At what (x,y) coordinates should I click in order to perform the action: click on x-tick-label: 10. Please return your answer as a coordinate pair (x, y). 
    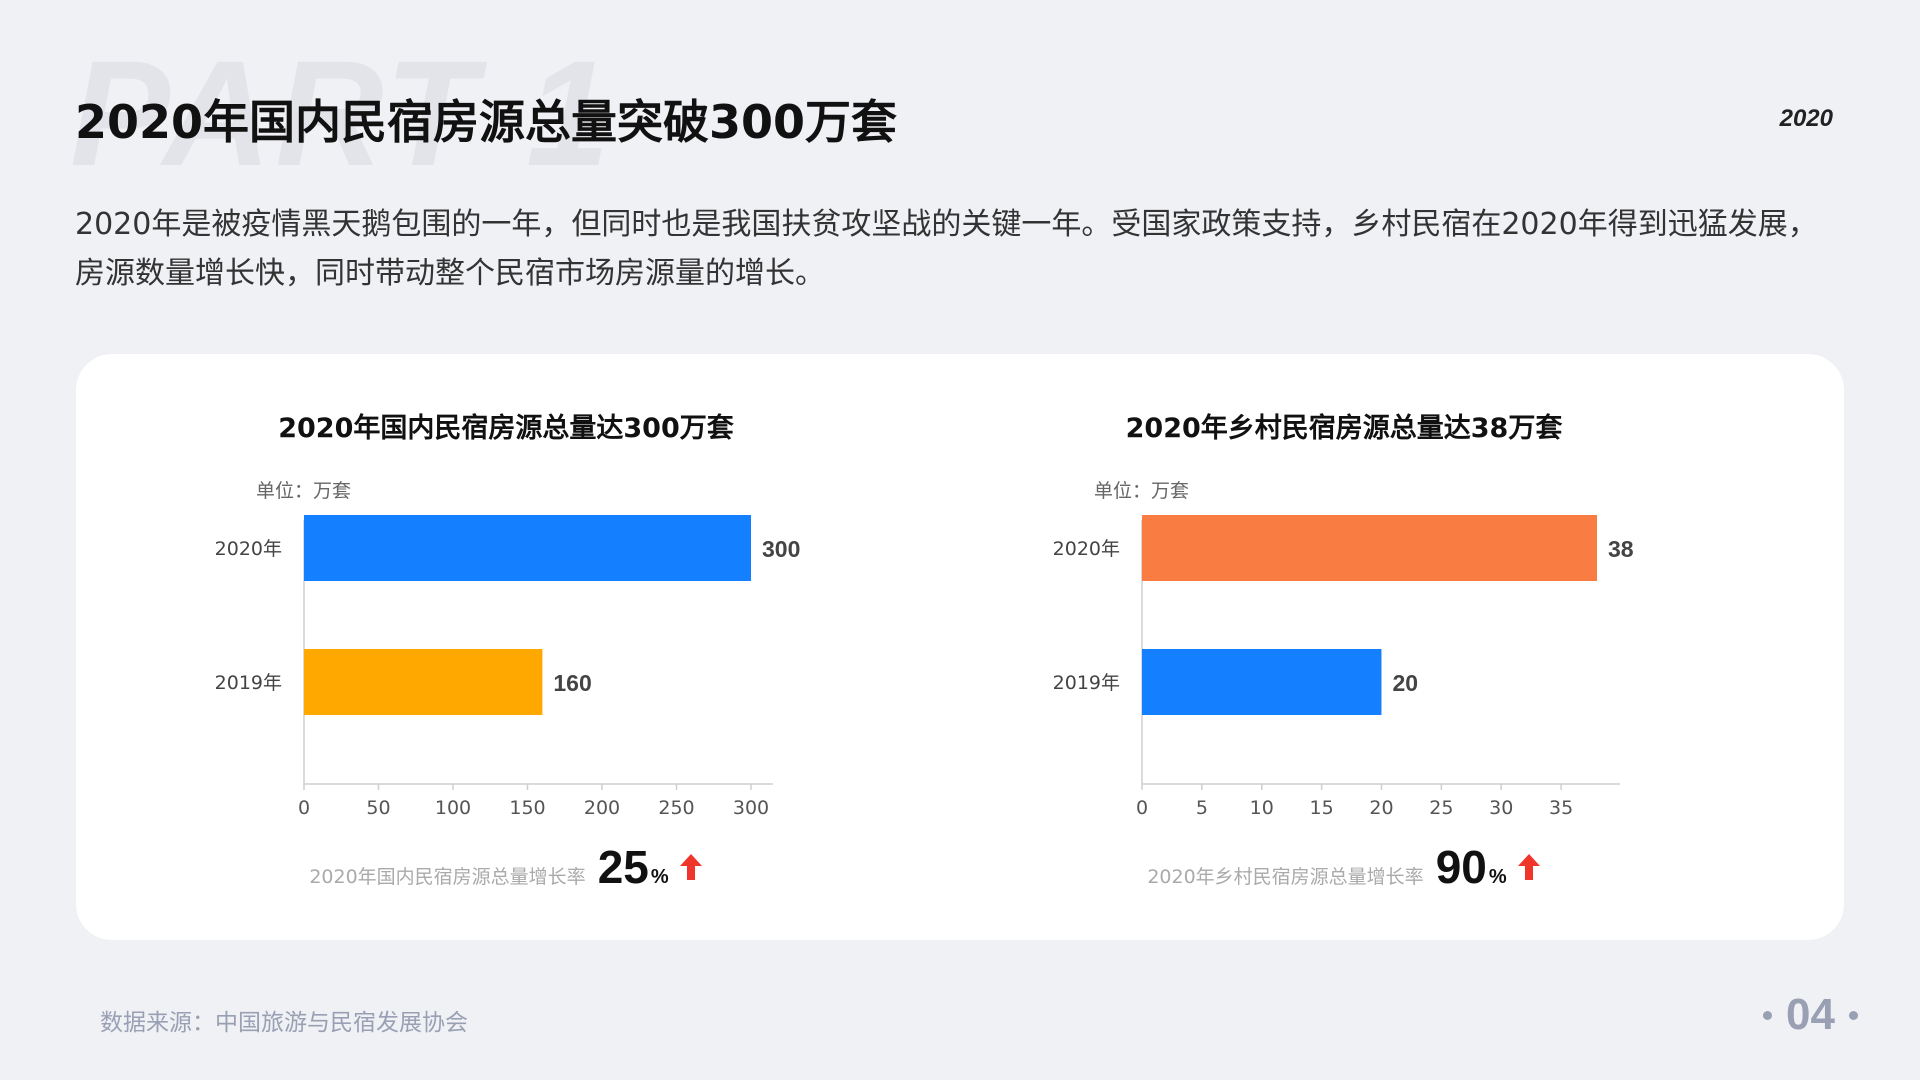
    Looking at the image, I should click on (1262, 808).